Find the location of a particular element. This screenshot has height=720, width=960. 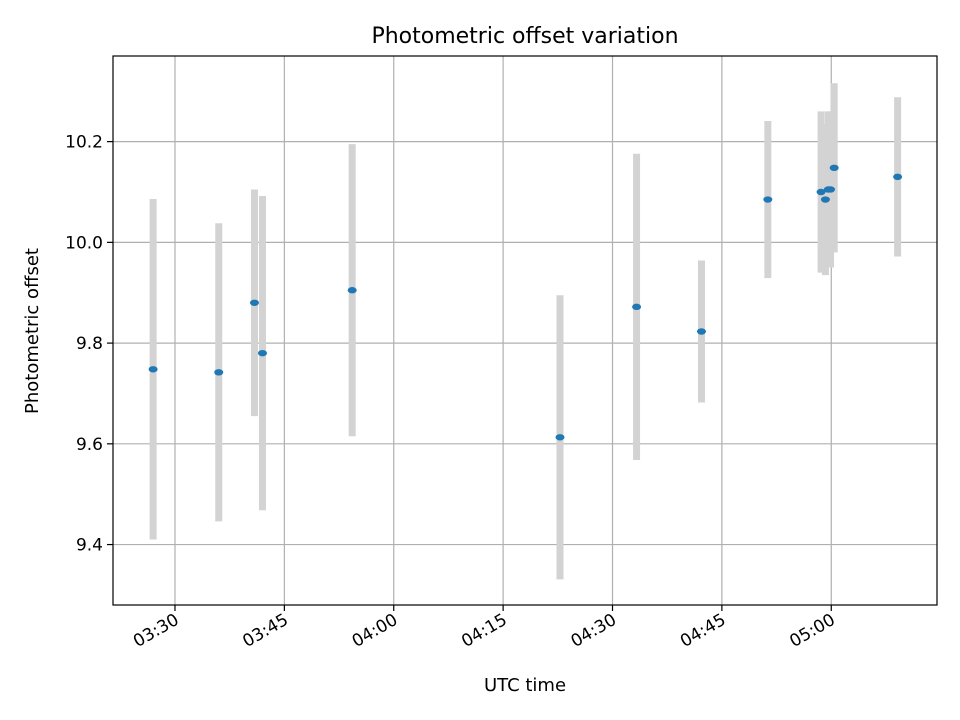

x-tick-label: 04:30 is located at coordinates (594, 631).